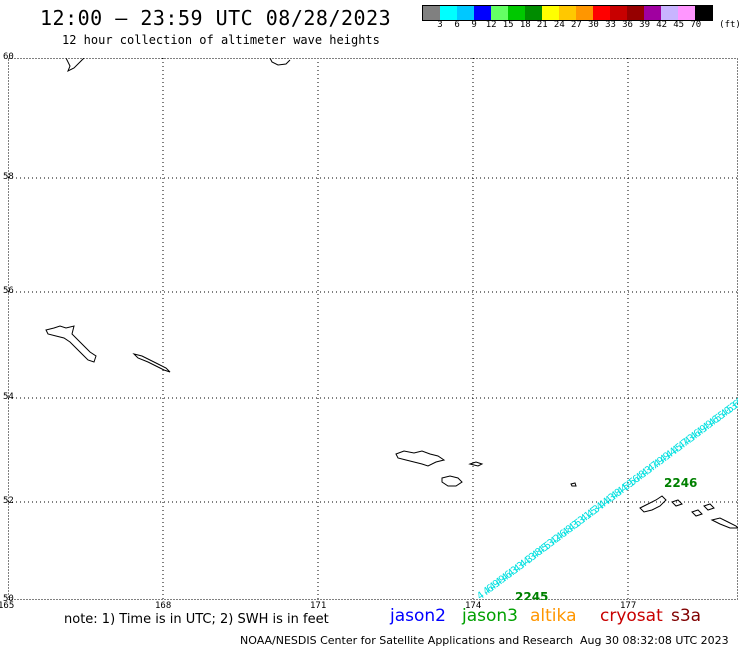  What do you see at coordinates (734, 401) in the screenshot?
I see `track-value: 6.3` at bounding box center [734, 401].